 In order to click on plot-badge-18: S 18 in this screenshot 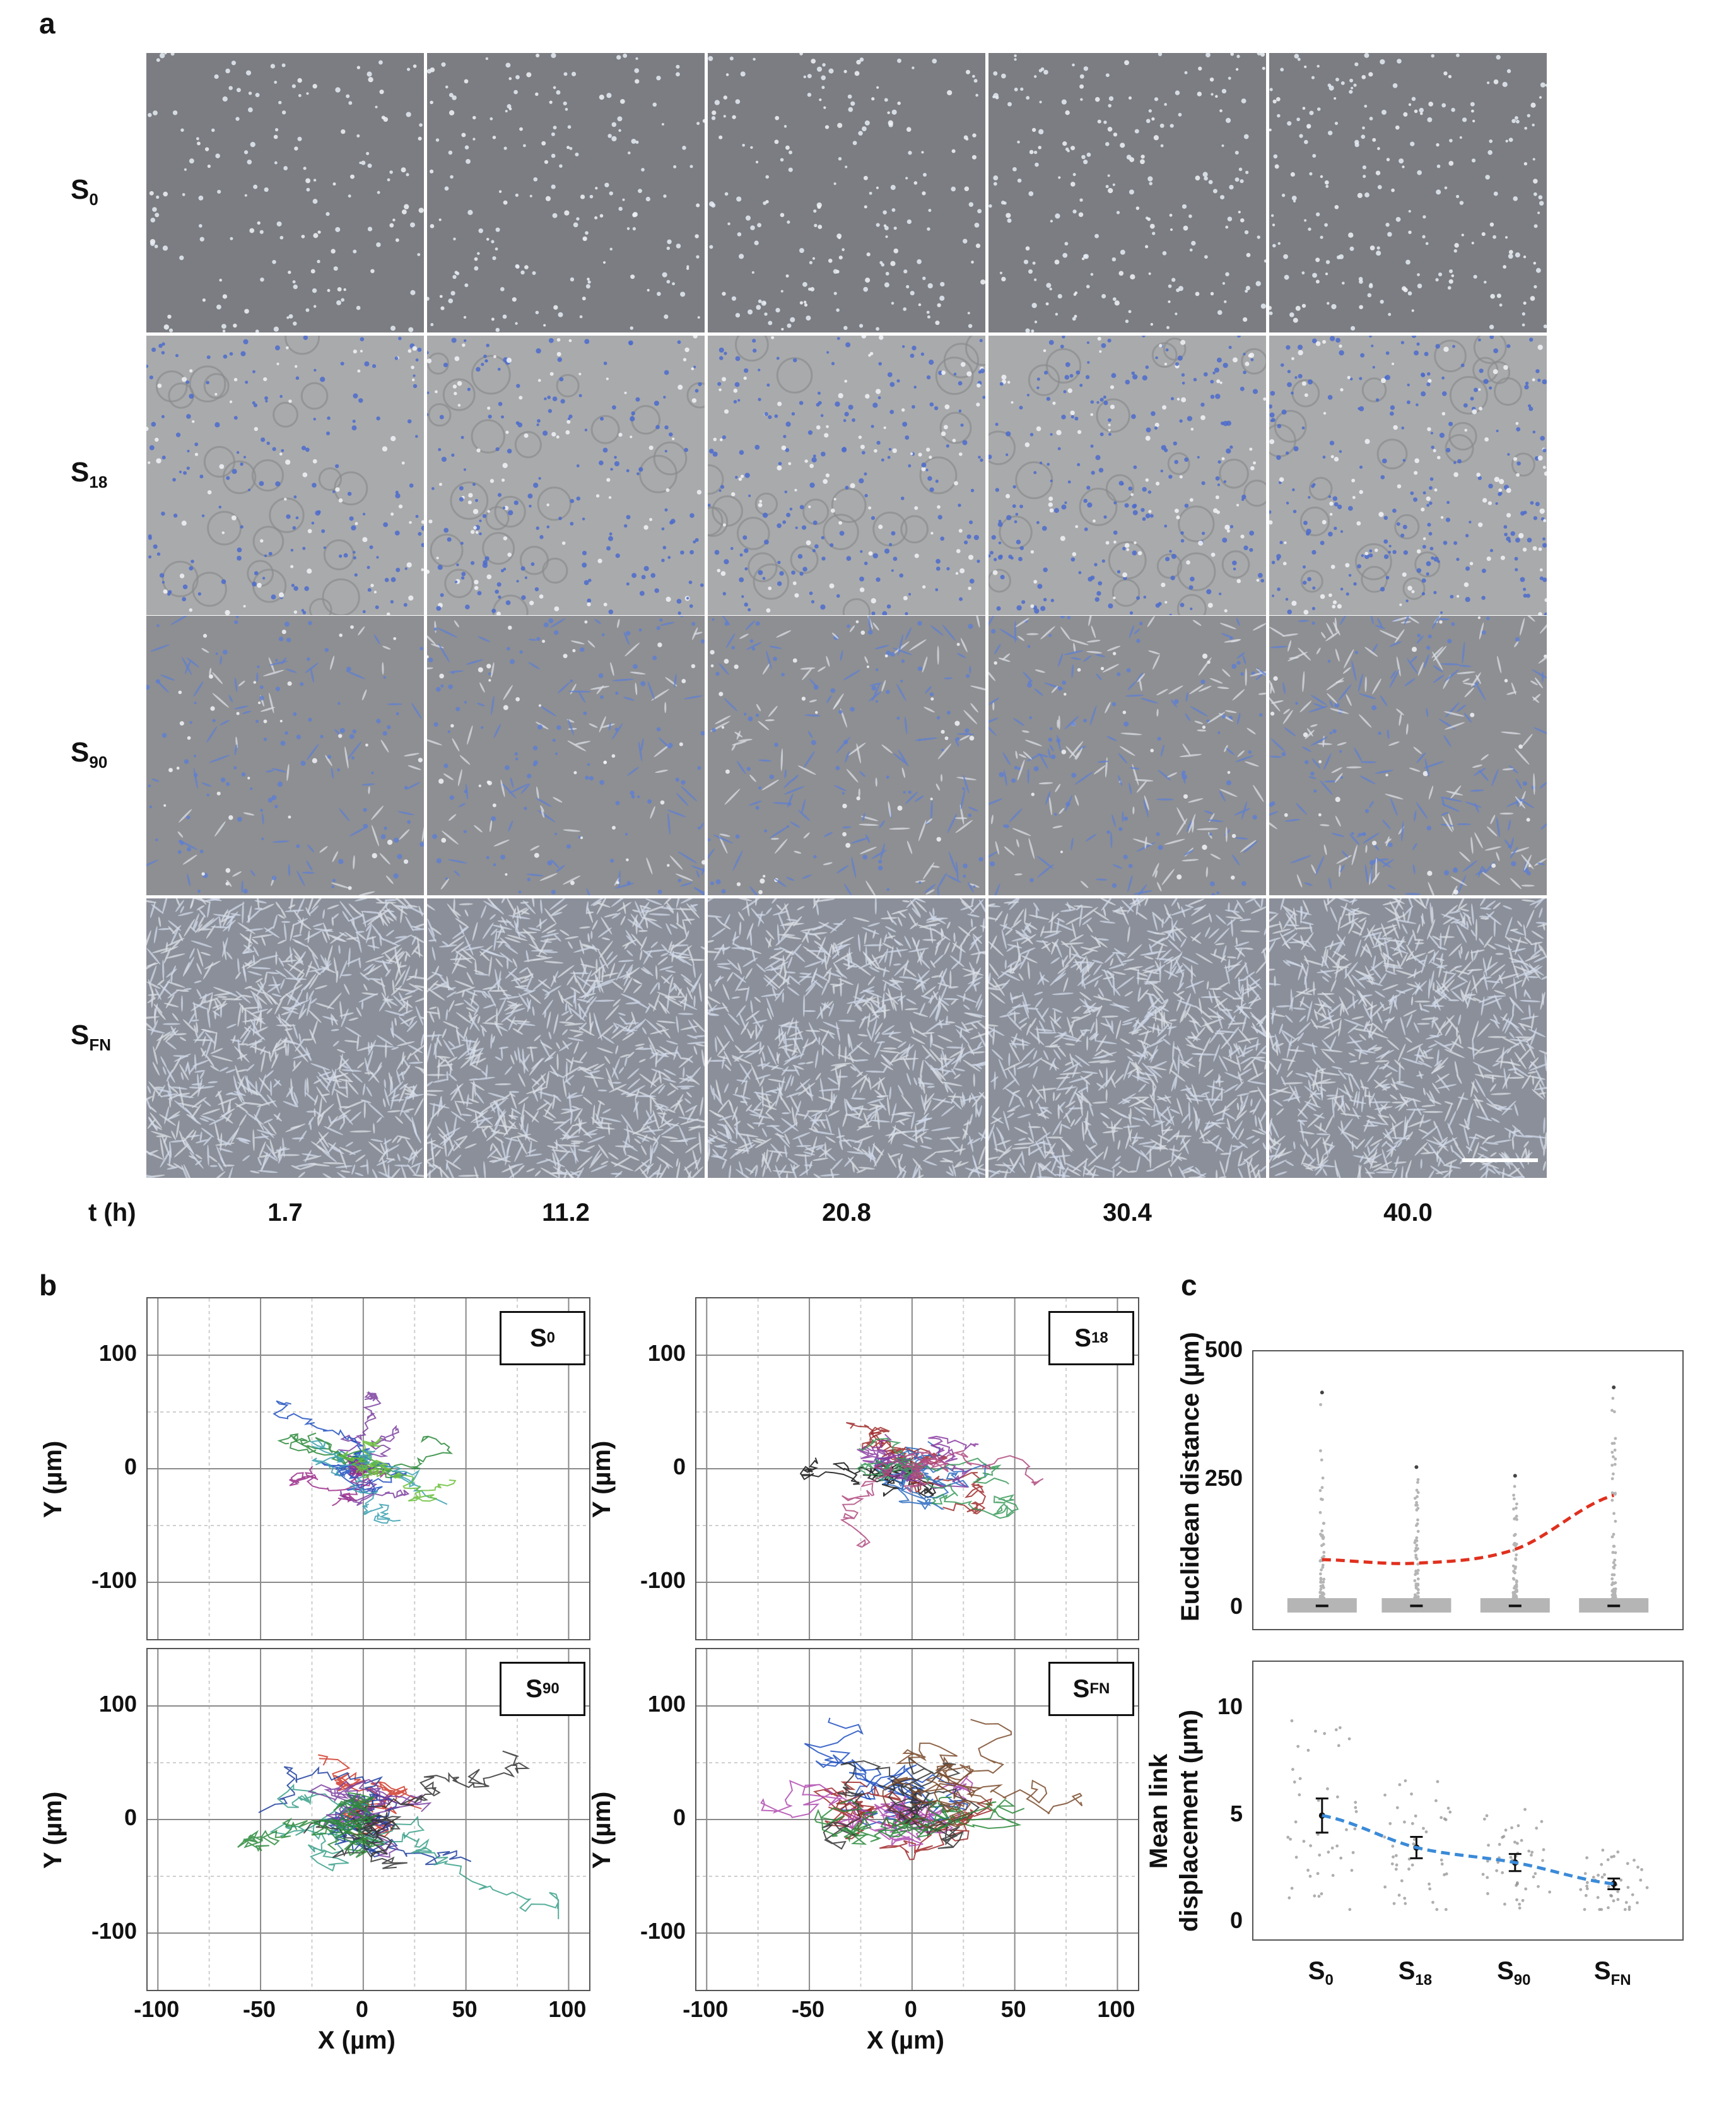, I will do `click(1091, 1338)`.